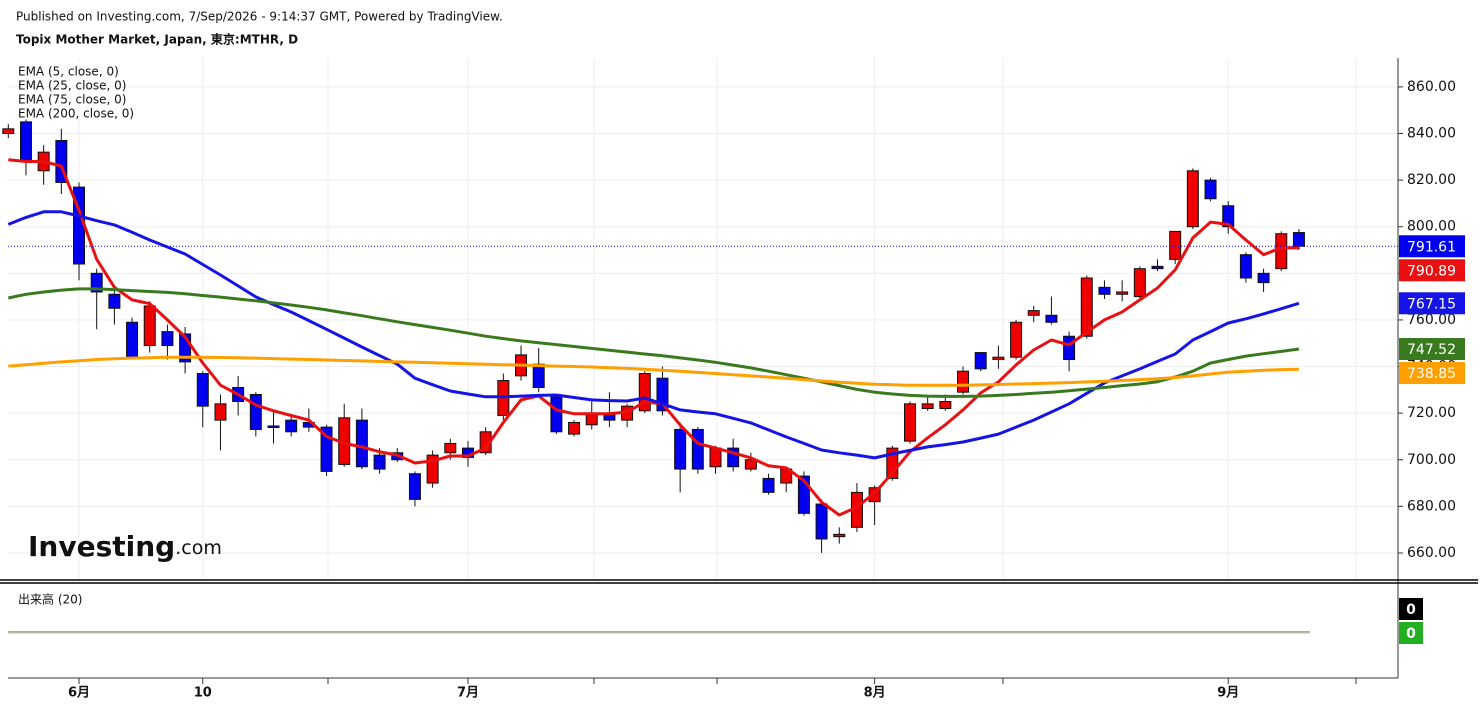  What do you see at coordinates (157, 39) in the screenshot?
I see `chart-title: Topix Mother Market, Japan, 東京:MTHR, D` at bounding box center [157, 39].